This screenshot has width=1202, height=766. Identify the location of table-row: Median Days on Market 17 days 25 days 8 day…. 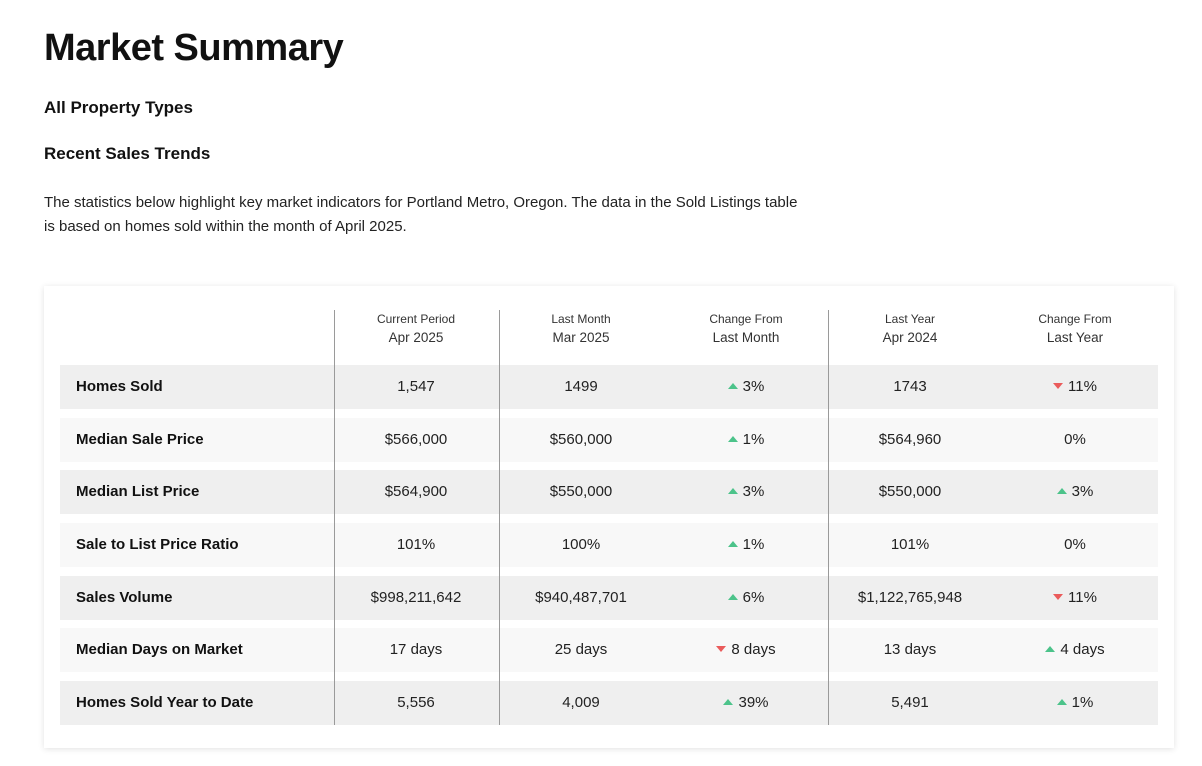
(609, 650).